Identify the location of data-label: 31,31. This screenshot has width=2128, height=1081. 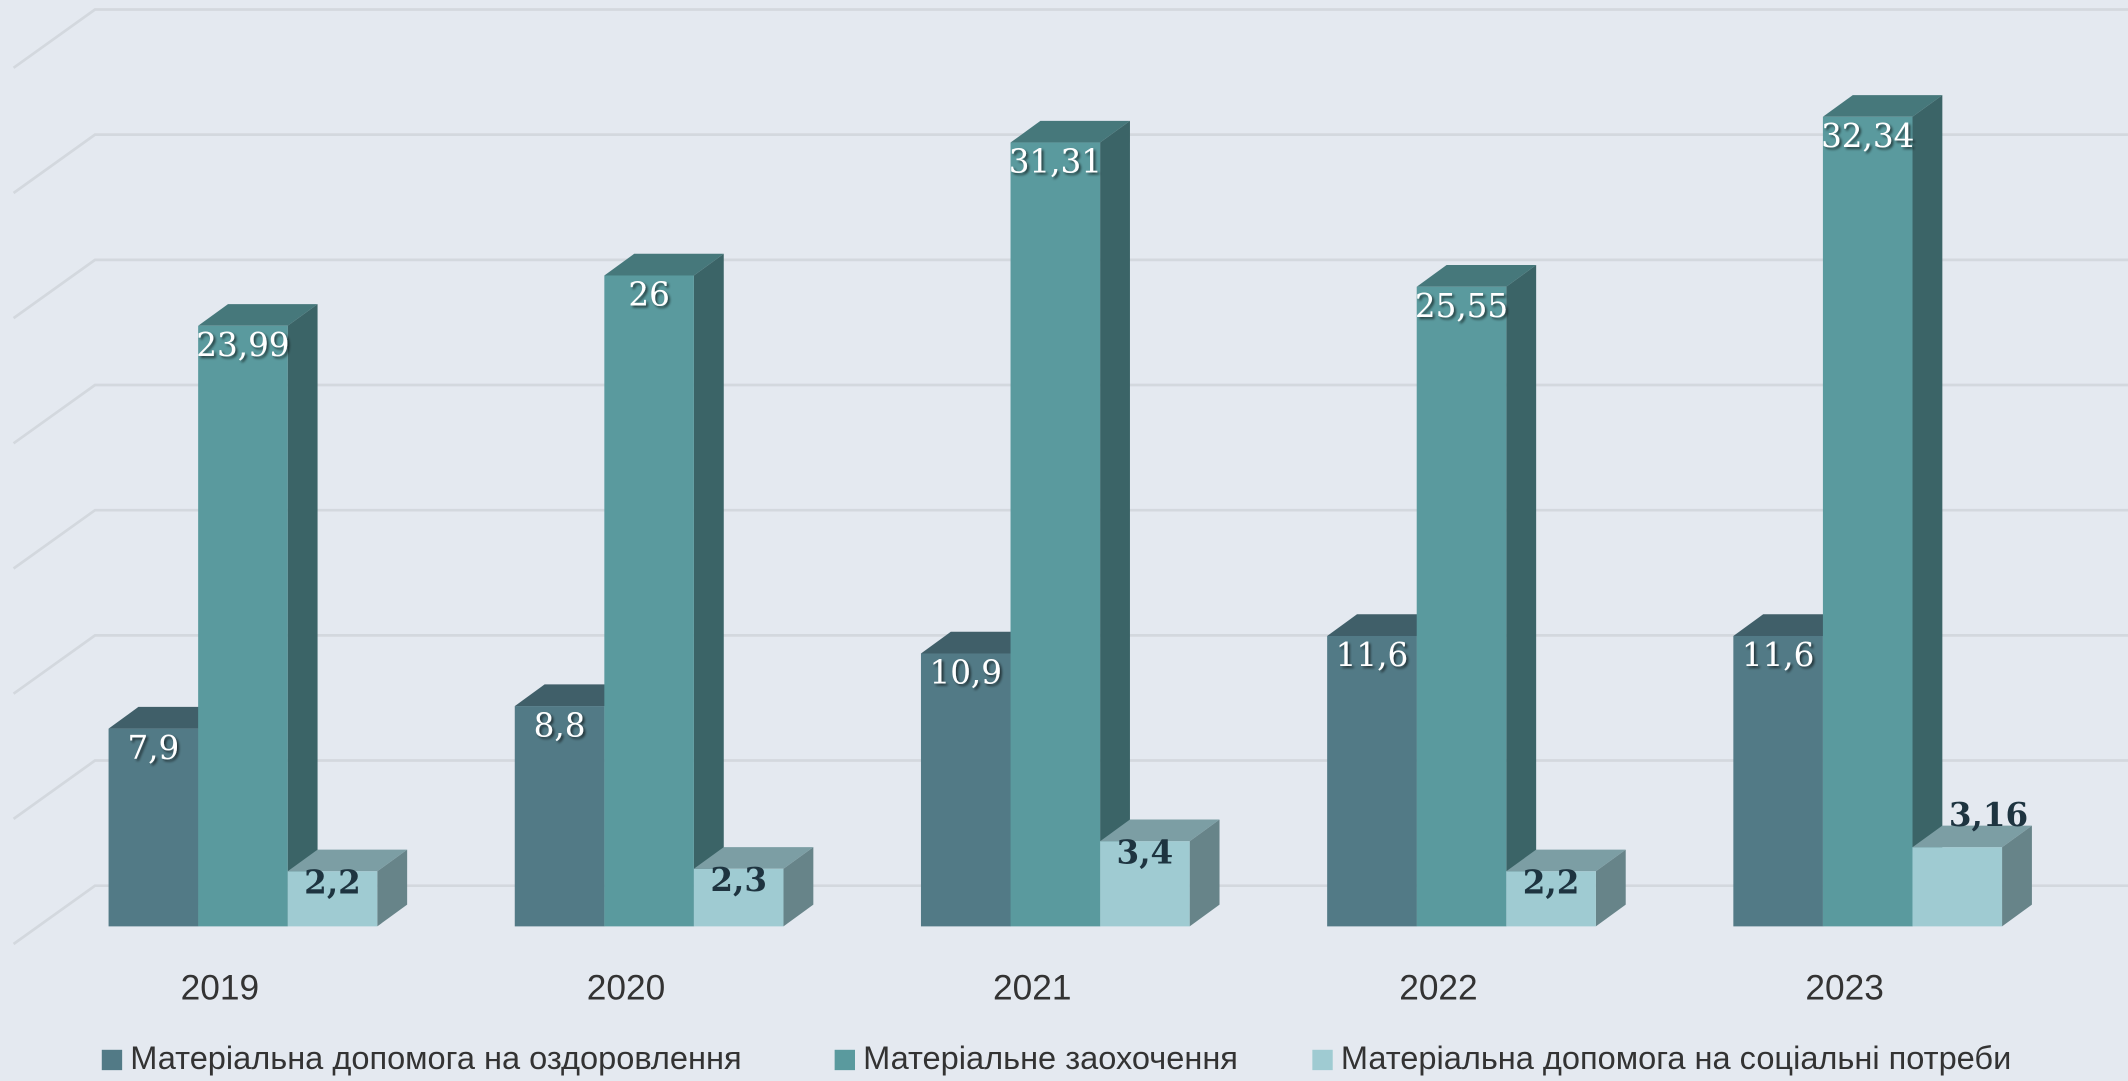
(1055, 162).